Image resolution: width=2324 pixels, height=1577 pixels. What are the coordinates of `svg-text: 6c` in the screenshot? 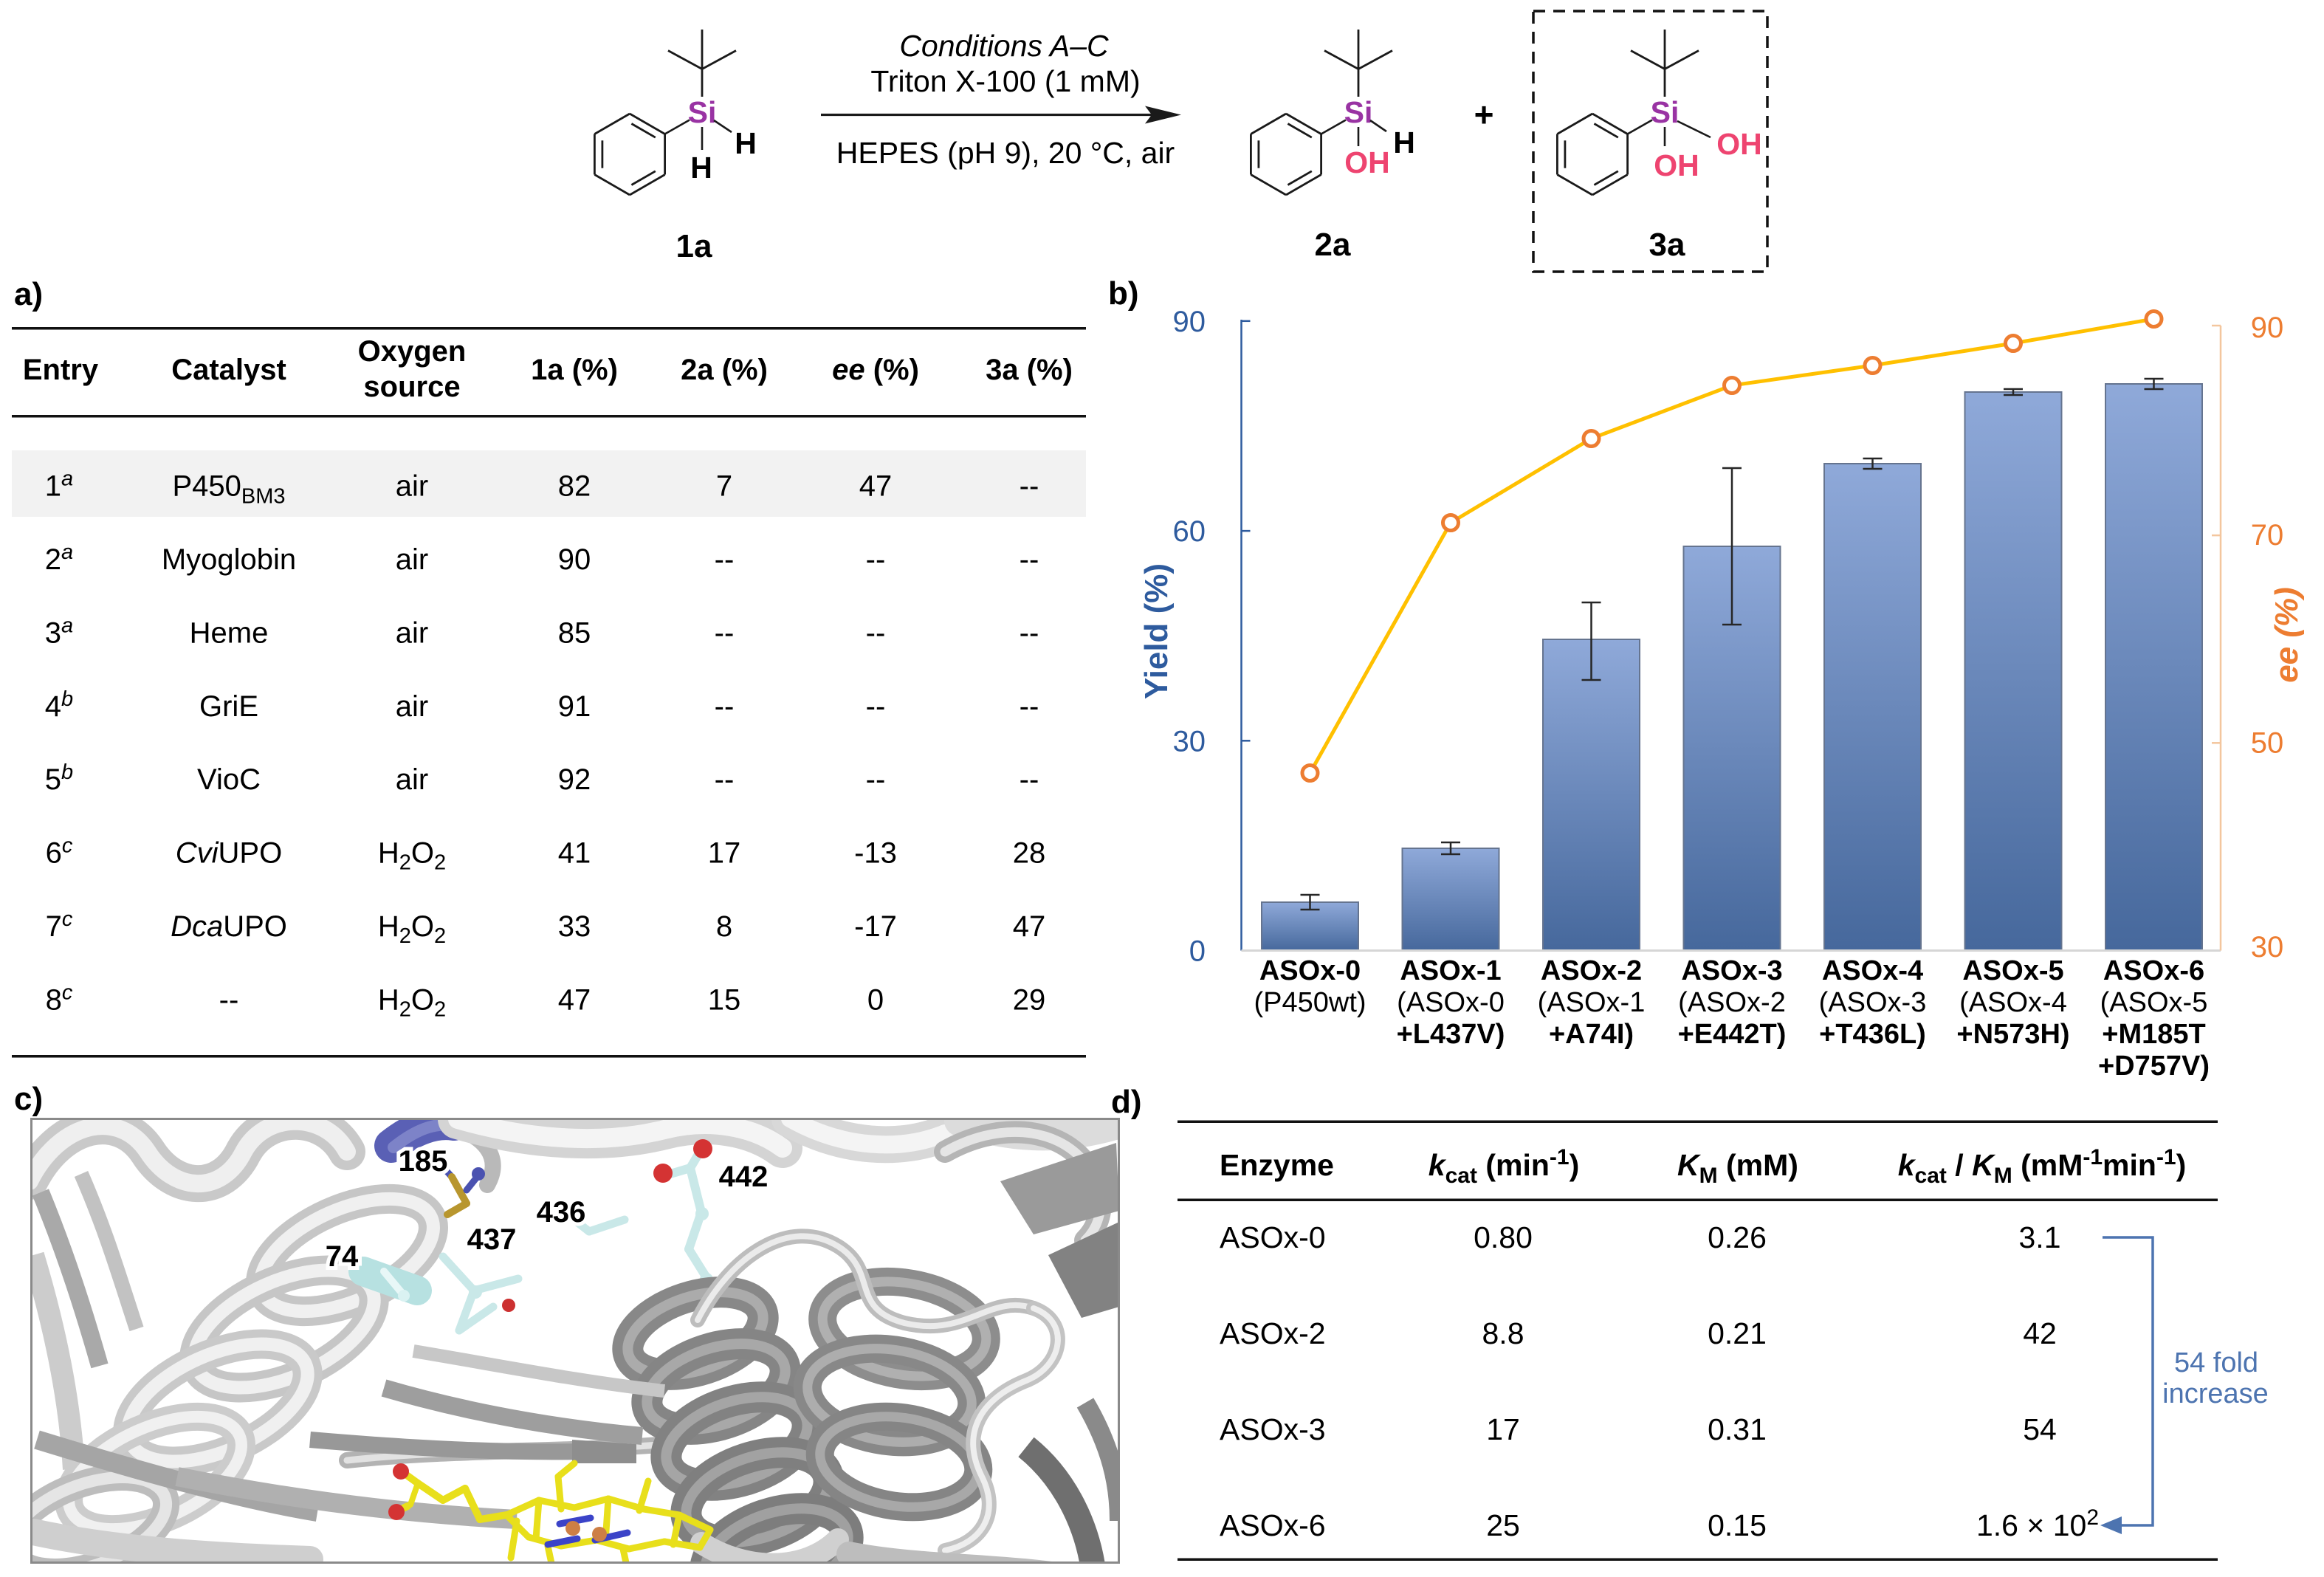 It's located at (59, 852).